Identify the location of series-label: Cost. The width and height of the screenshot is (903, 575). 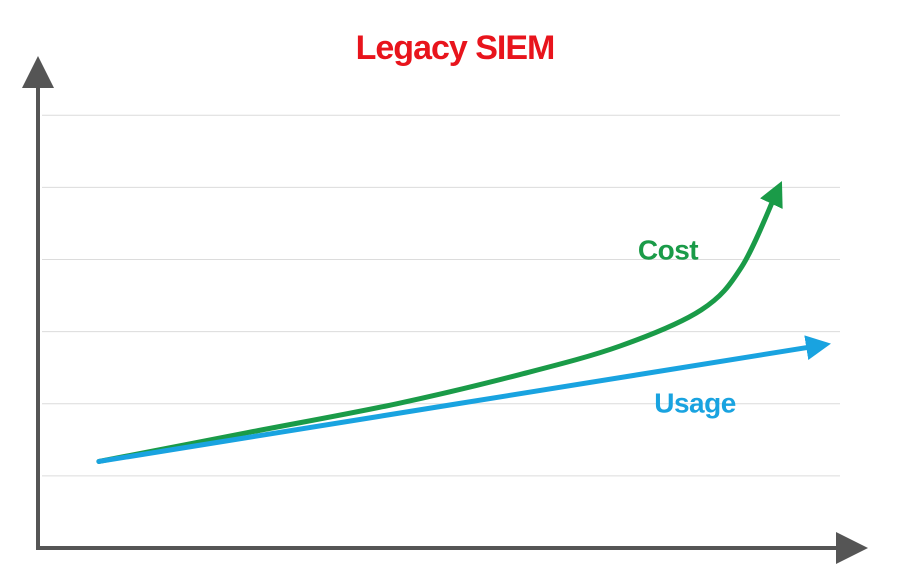
(668, 249).